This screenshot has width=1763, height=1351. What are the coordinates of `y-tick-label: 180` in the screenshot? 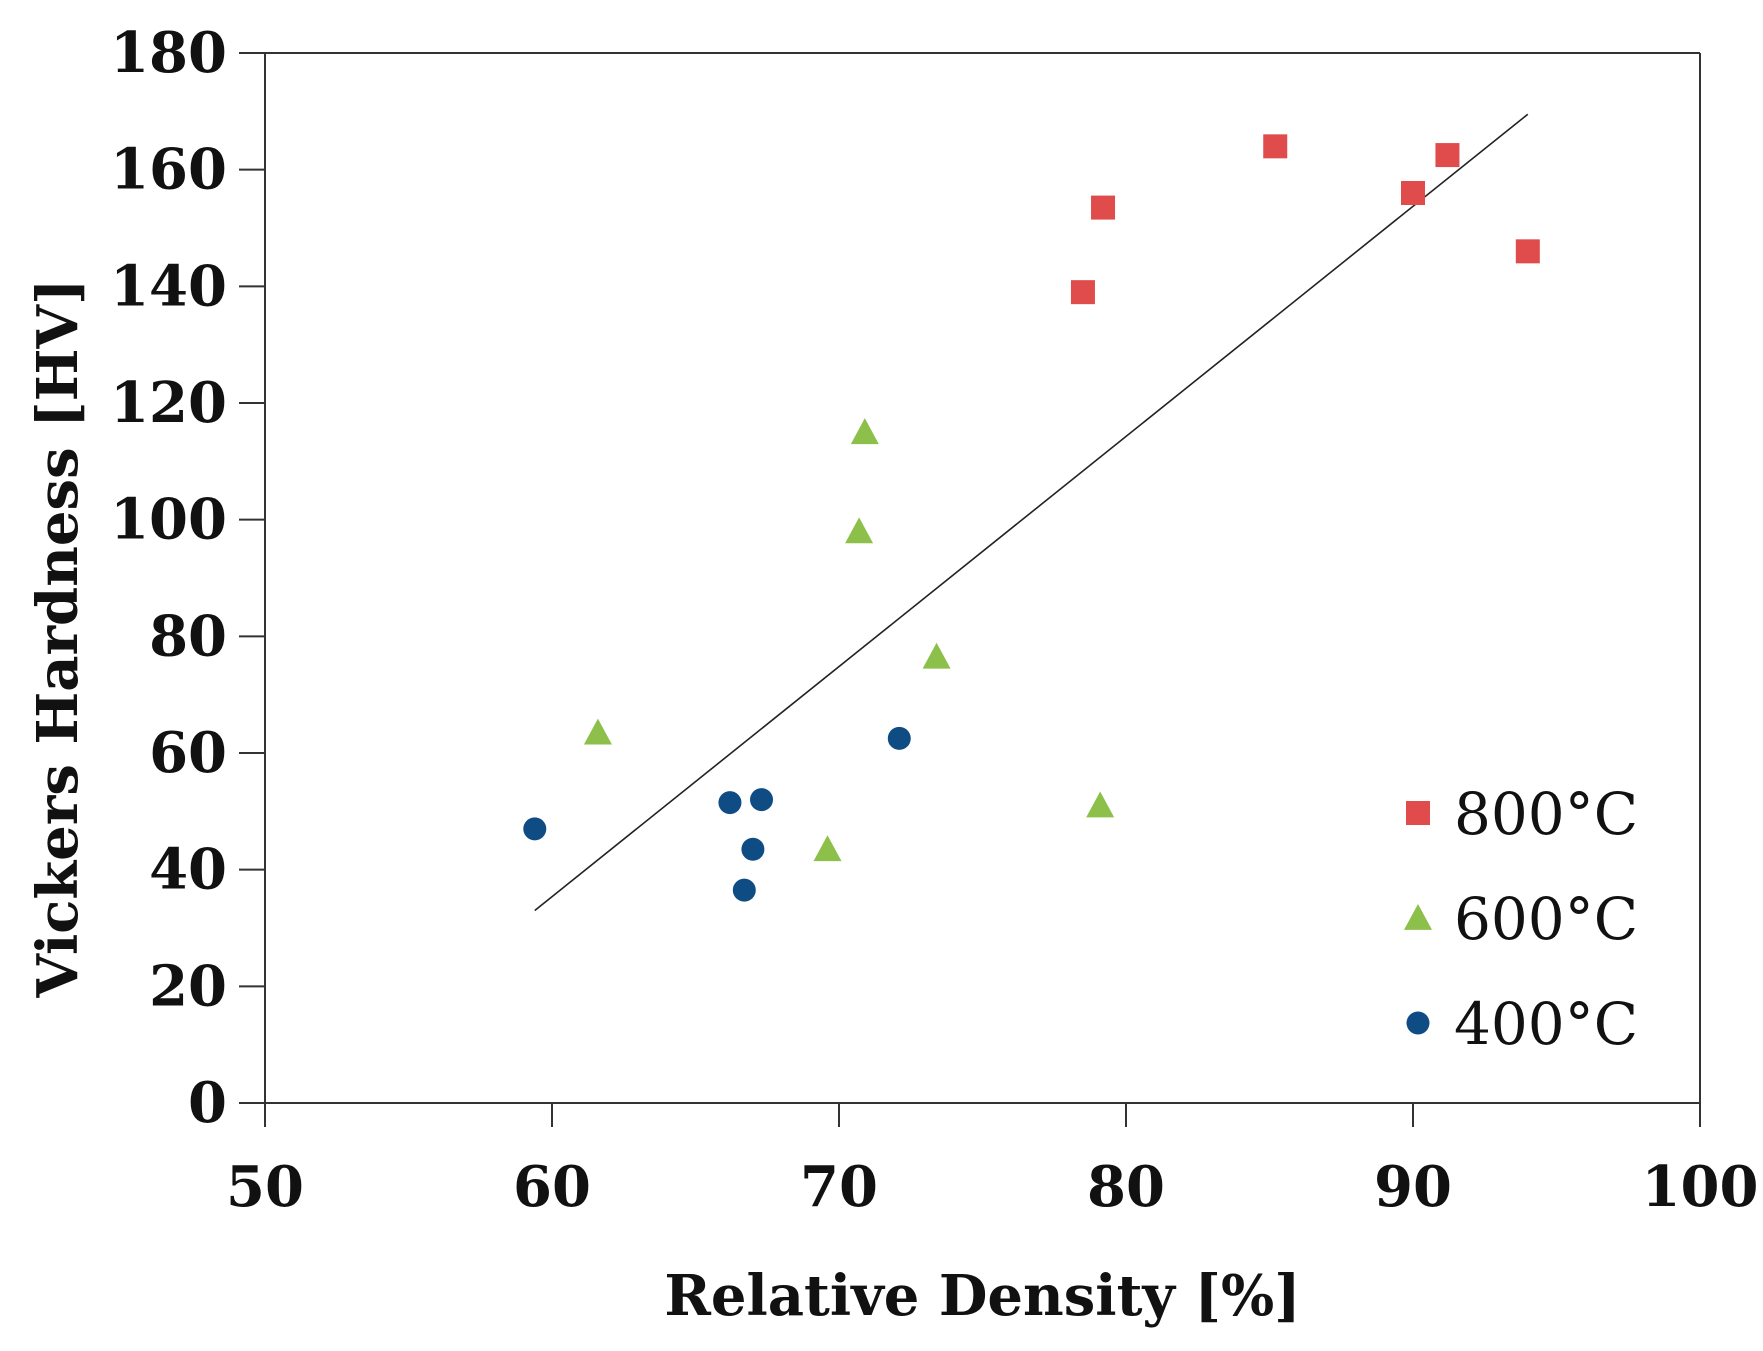 It's located at (168, 53).